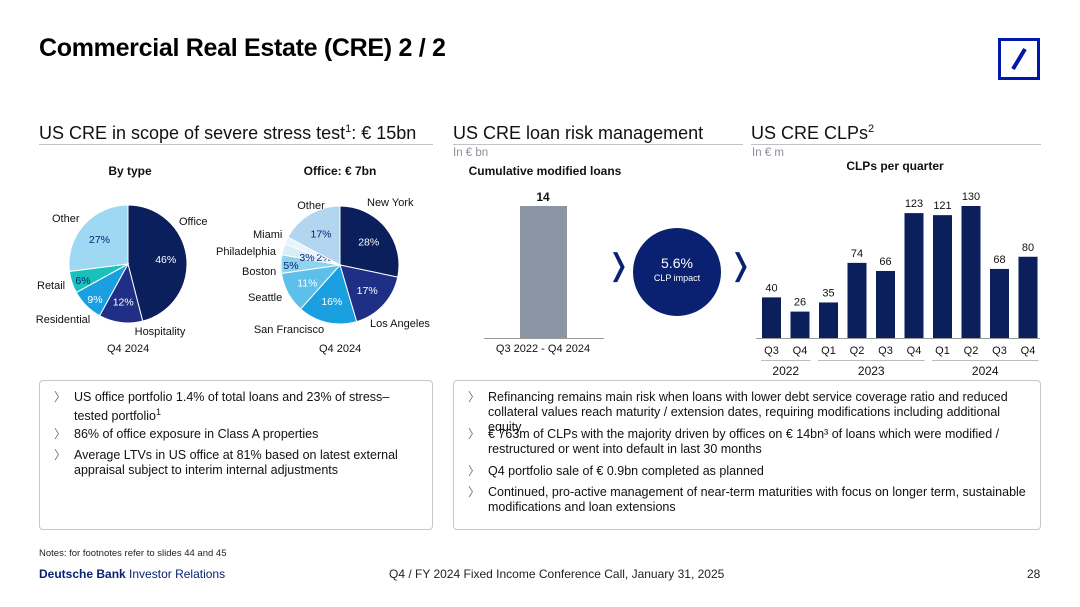  What do you see at coordinates (290, 266) in the screenshot?
I see `pie-value-label: 5%` at bounding box center [290, 266].